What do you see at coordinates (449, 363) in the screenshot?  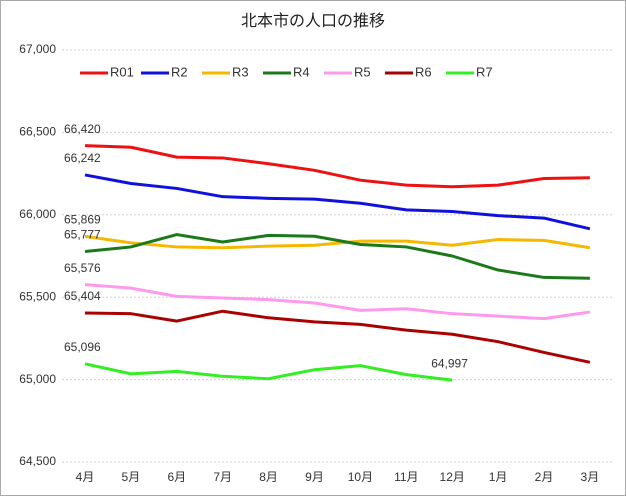 I see `data-label: 64,997` at bounding box center [449, 363].